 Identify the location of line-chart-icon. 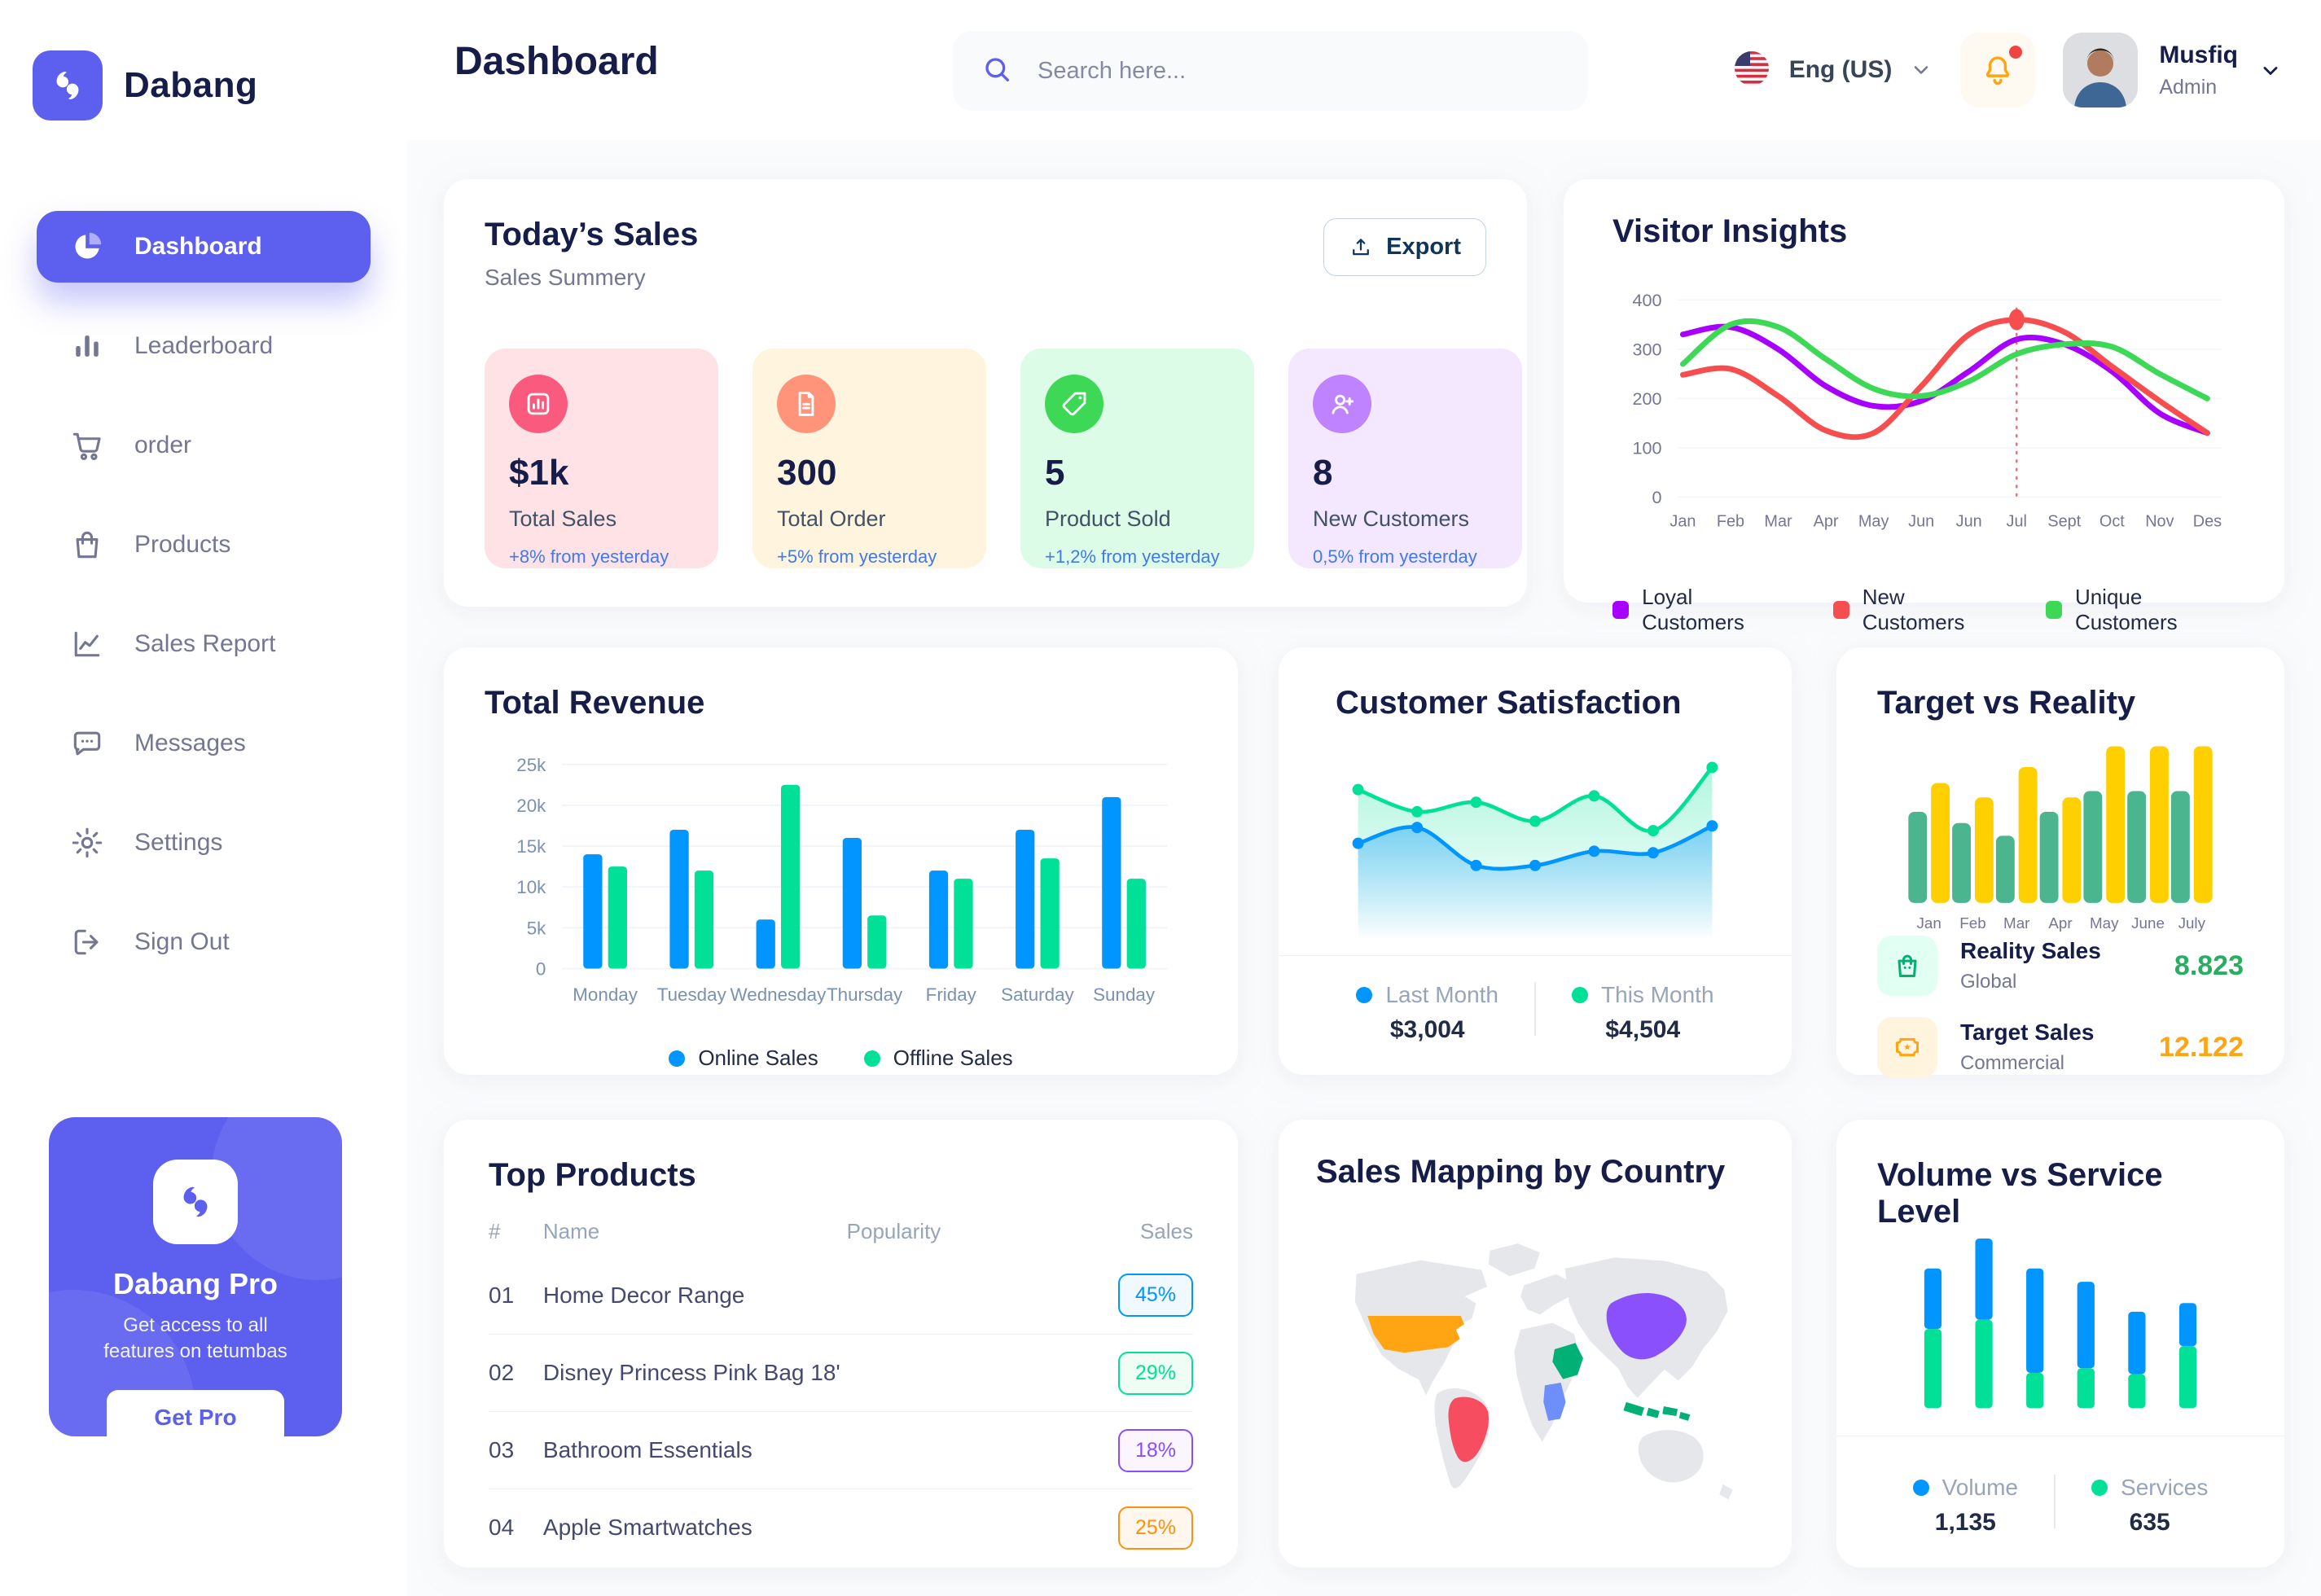
(87, 644).